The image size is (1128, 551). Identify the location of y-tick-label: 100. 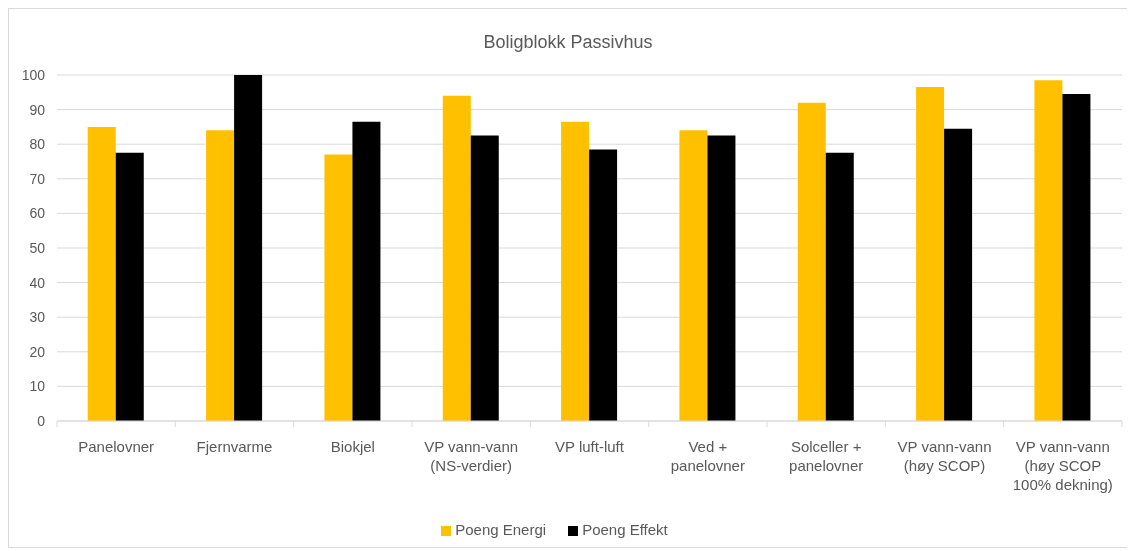
(33, 74).